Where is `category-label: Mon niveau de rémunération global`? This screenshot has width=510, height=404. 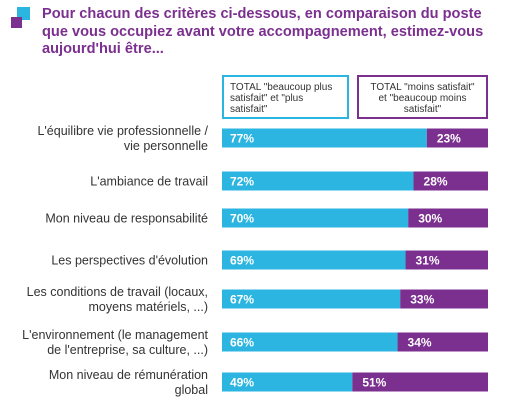
category-label: Mon niveau de rémunération global is located at coordinates (128, 382).